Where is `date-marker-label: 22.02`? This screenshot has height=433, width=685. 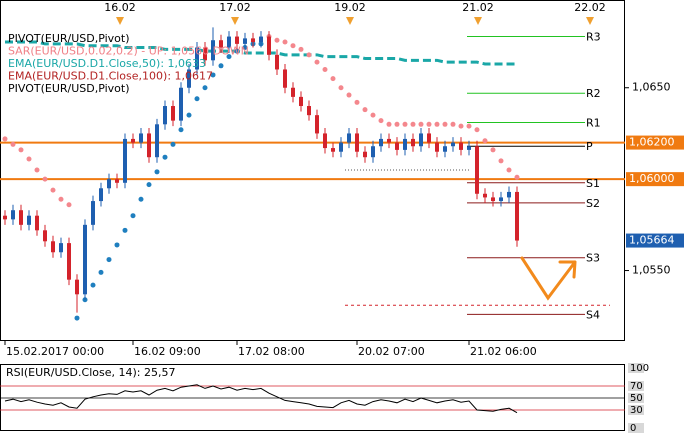
date-marker-label: 22.02 is located at coordinates (590, 7).